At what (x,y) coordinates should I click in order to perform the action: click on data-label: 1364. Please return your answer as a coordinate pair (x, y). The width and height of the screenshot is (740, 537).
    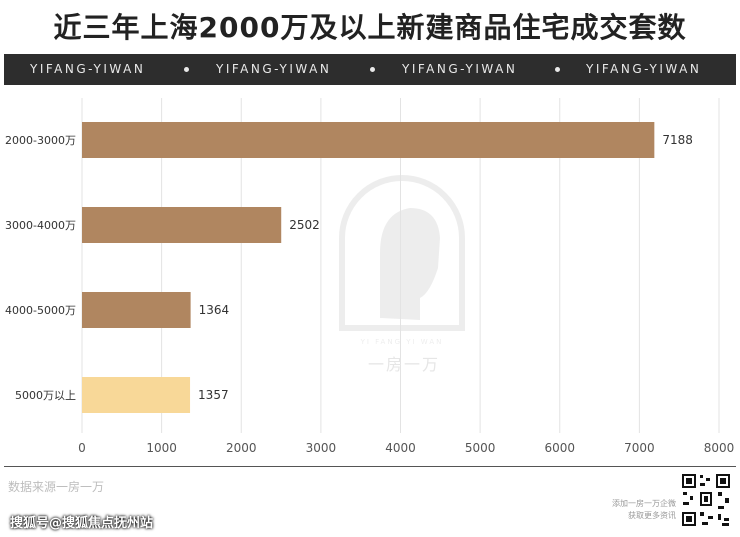
    Looking at the image, I should click on (214, 310).